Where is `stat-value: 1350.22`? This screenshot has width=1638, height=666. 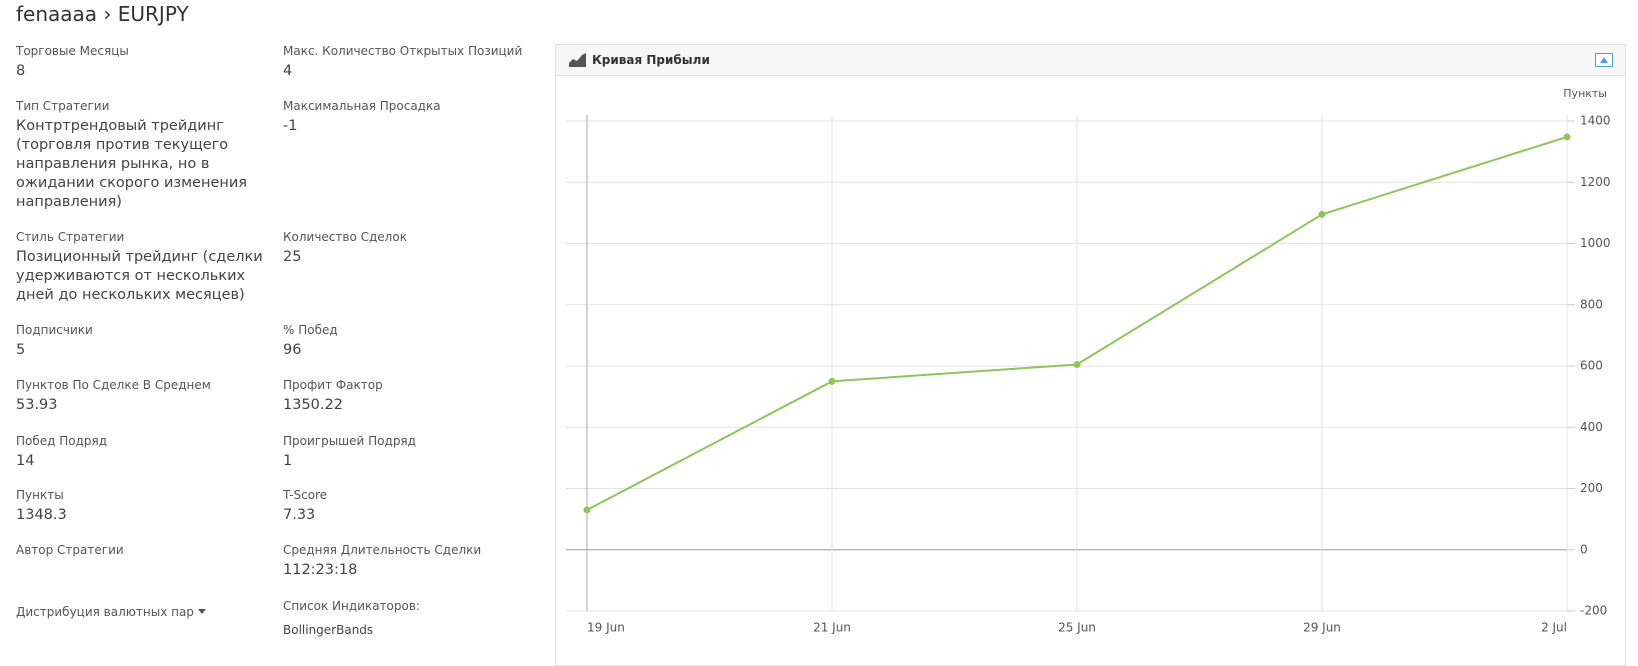
stat-value: 1350.22 is located at coordinates (313, 405).